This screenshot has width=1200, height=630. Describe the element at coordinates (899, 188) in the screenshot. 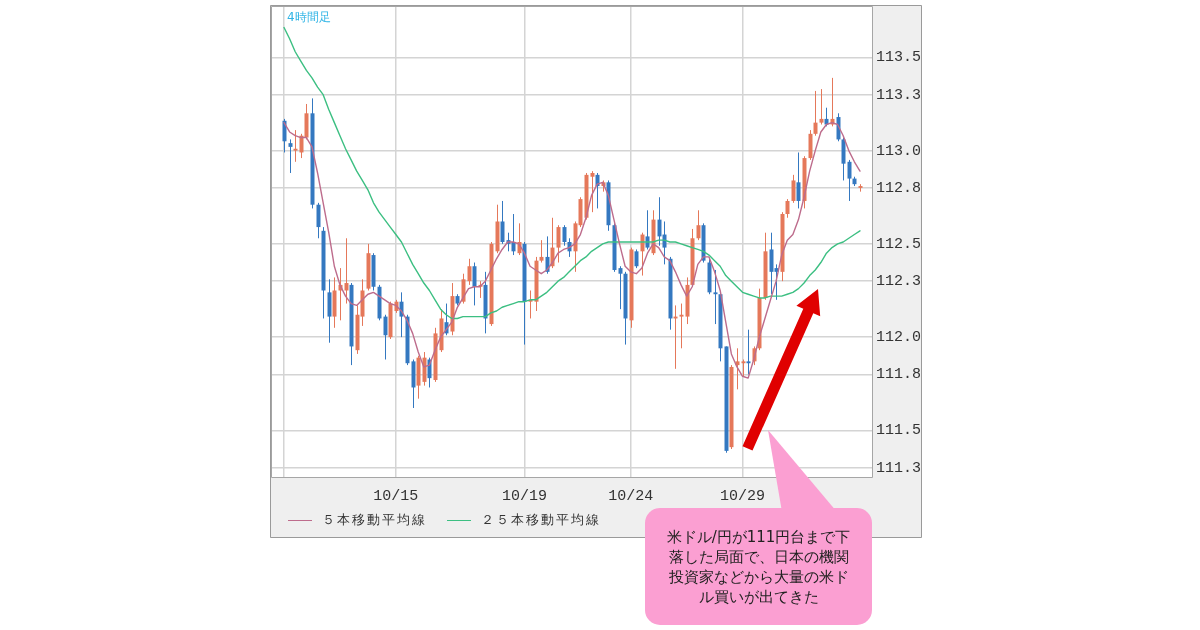

I see `y-tick-label: 112.8` at that location.